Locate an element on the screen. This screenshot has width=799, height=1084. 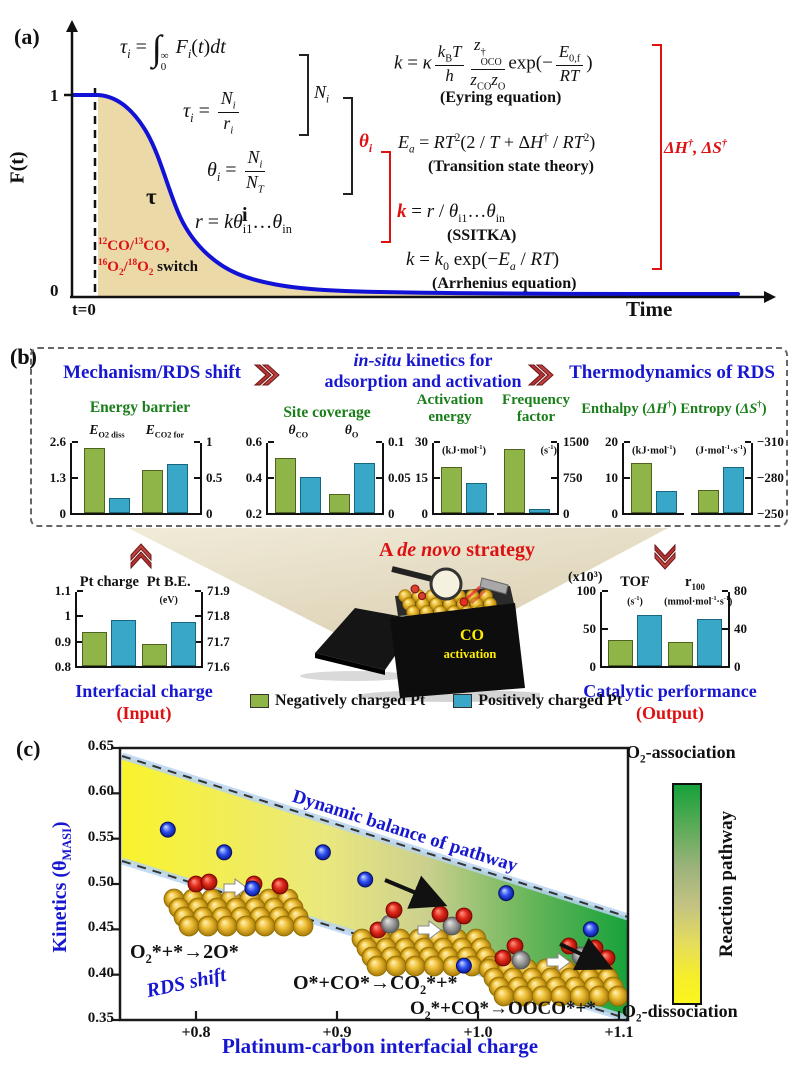
x-tick-label: +0.8 is located at coordinates (196, 1032).